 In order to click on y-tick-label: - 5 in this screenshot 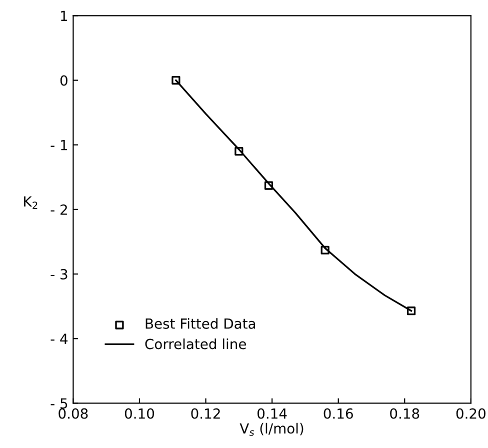, I will do `click(59, 403)`.